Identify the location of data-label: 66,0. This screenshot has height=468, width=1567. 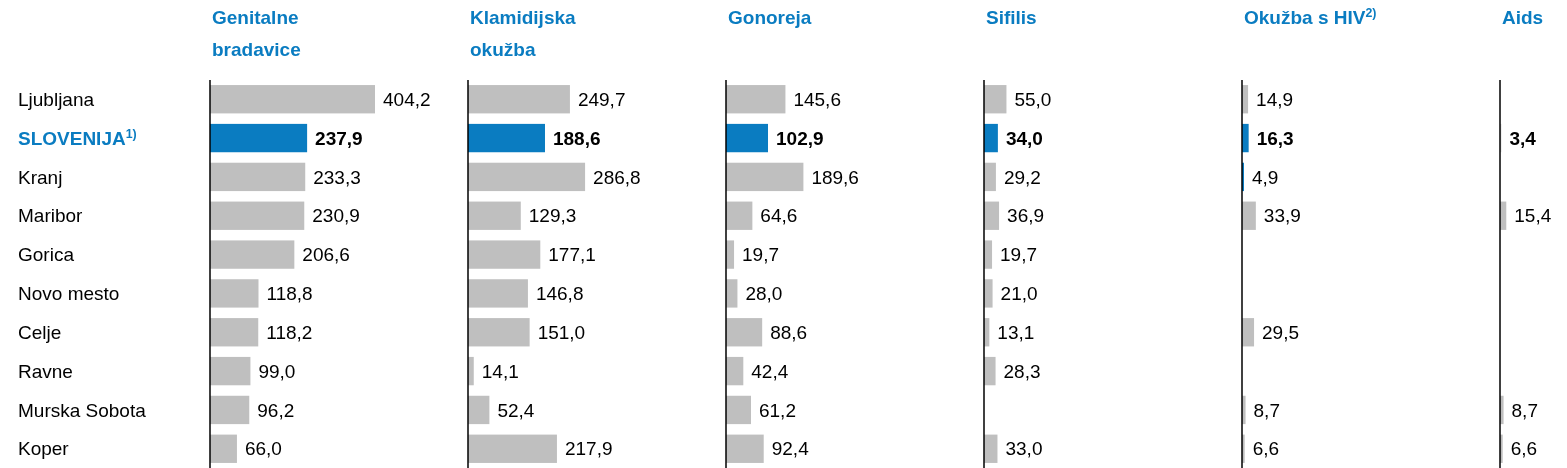
(263, 449).